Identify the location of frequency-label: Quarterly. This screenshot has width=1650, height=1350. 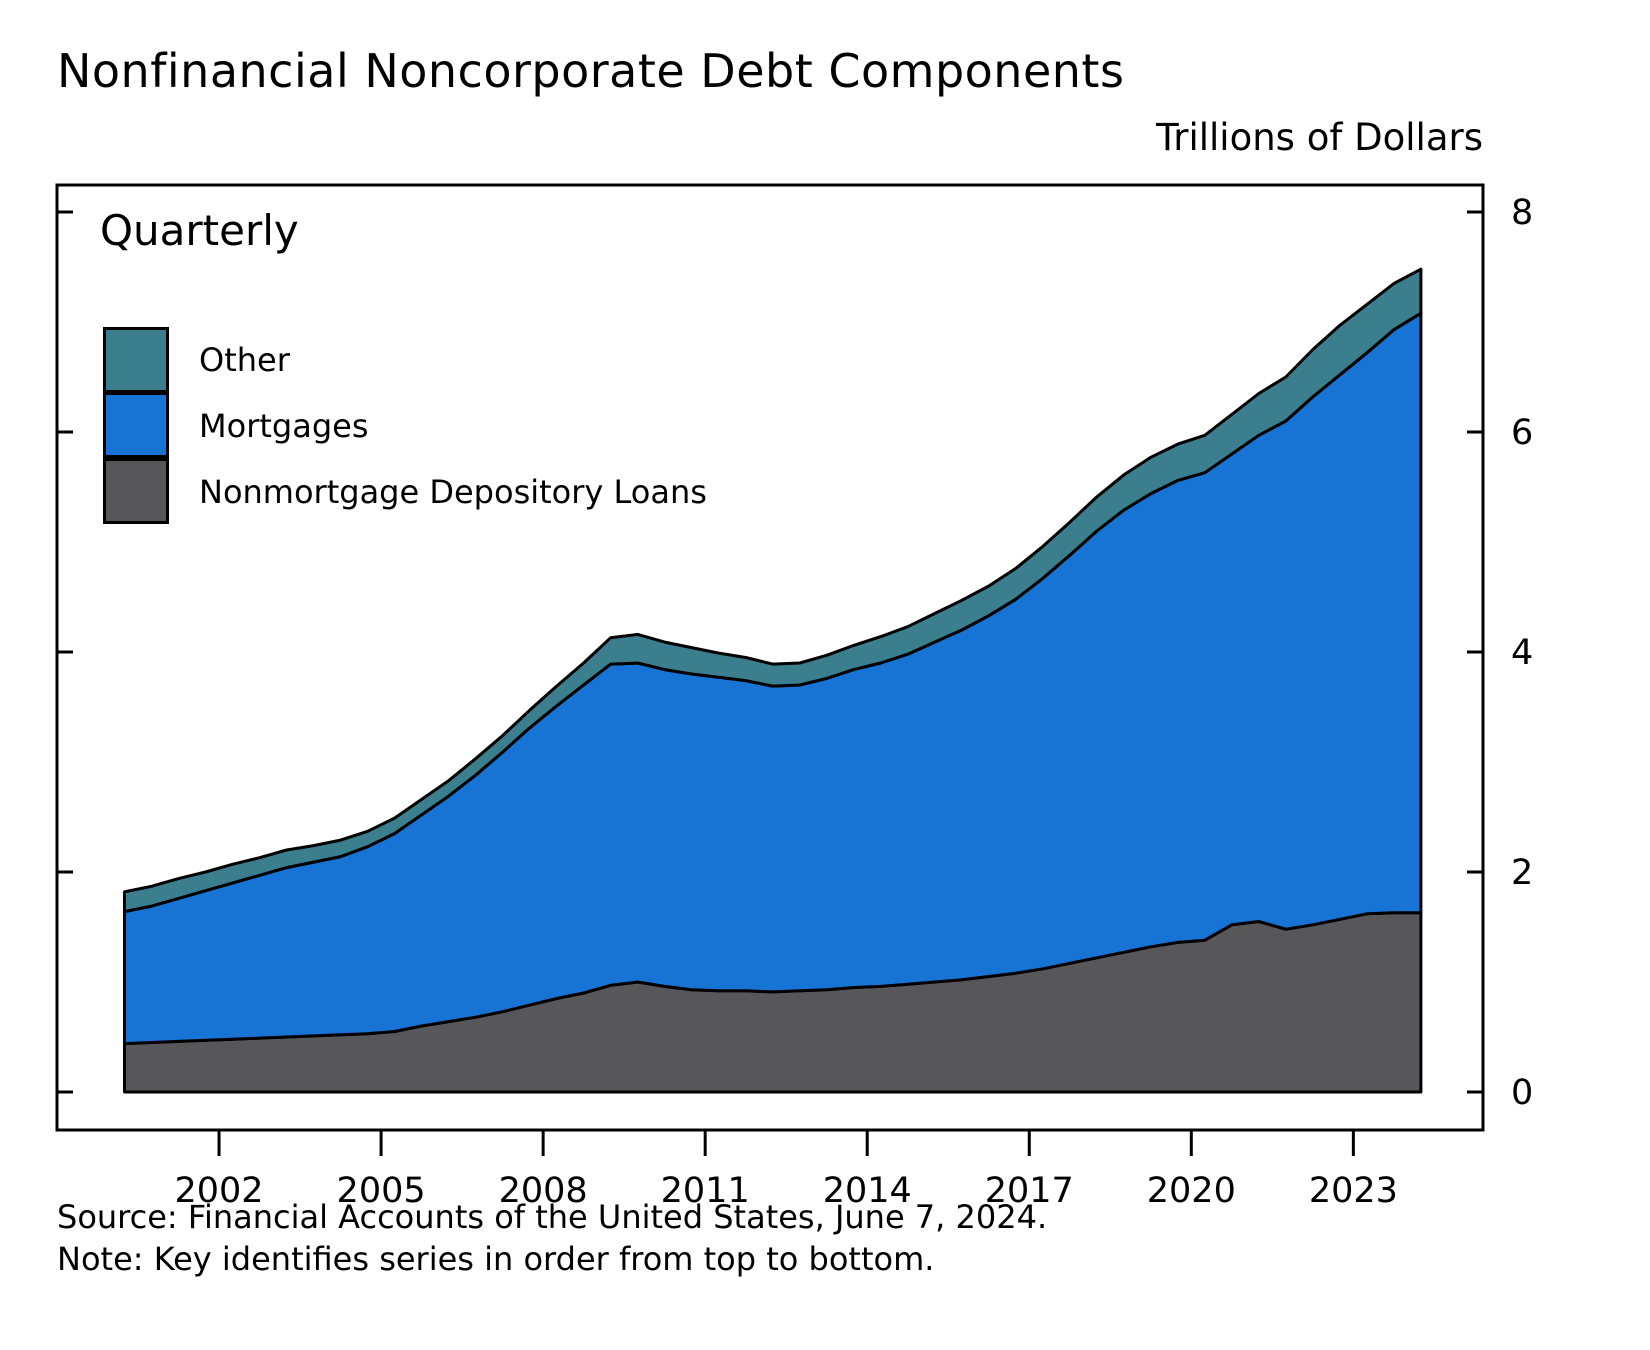
(199, 230).